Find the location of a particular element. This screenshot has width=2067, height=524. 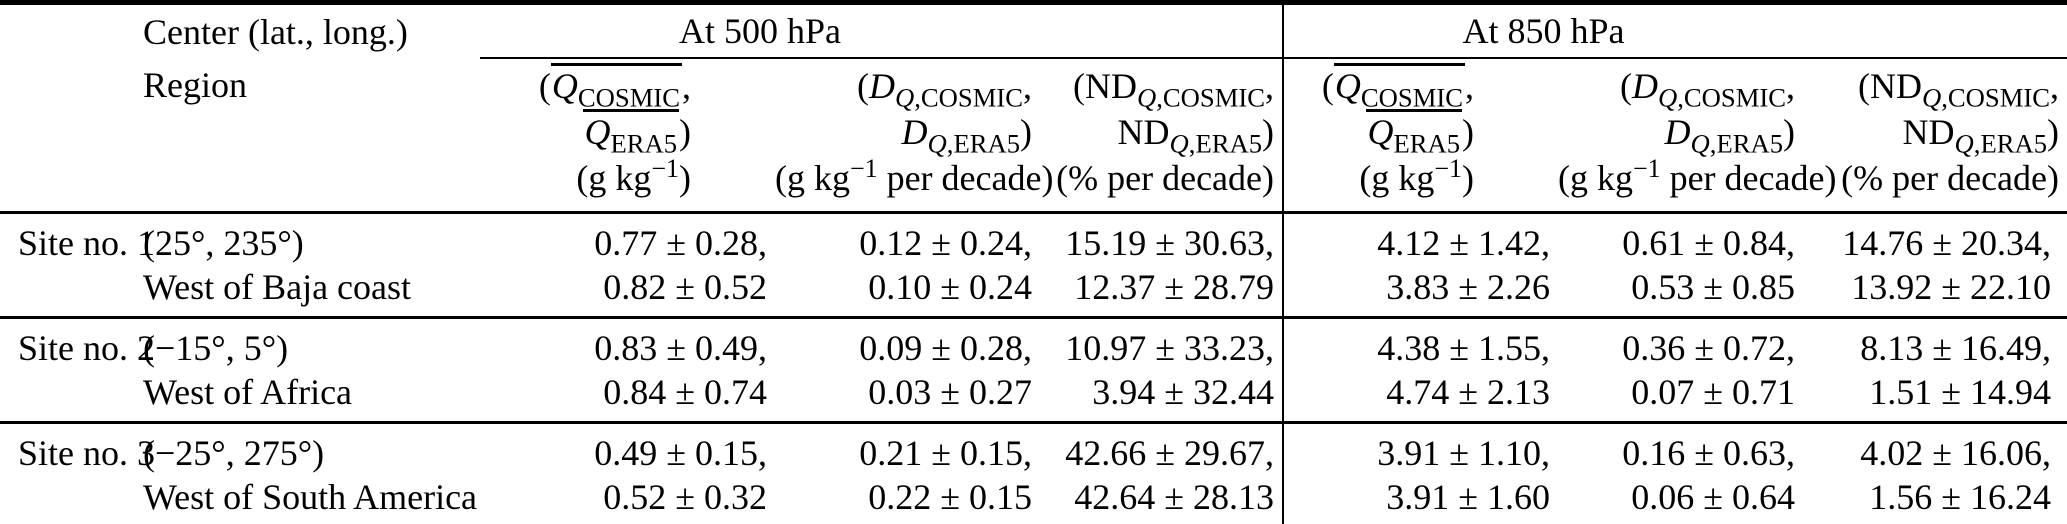

cell-dq-500: 0.12 ± 0.24, 0.10 ± 0.24 is located at coordinates (945, 265).